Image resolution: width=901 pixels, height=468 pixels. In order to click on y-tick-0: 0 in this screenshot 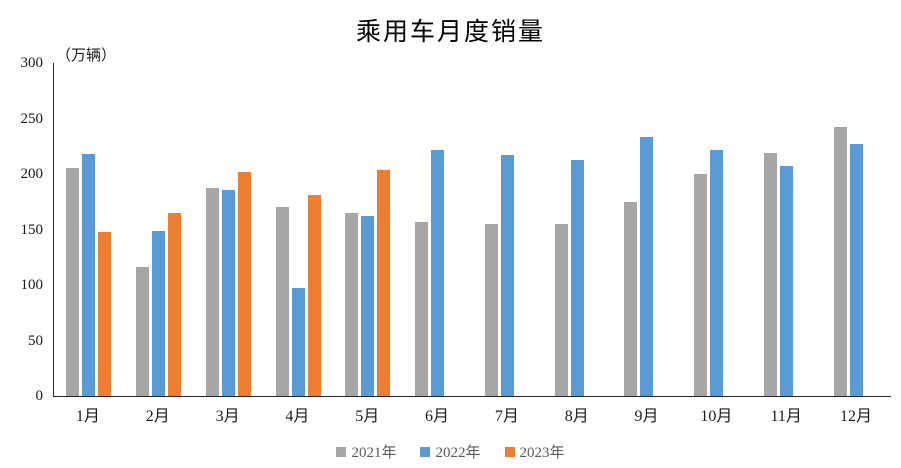, I will do `click(39, 396)`.